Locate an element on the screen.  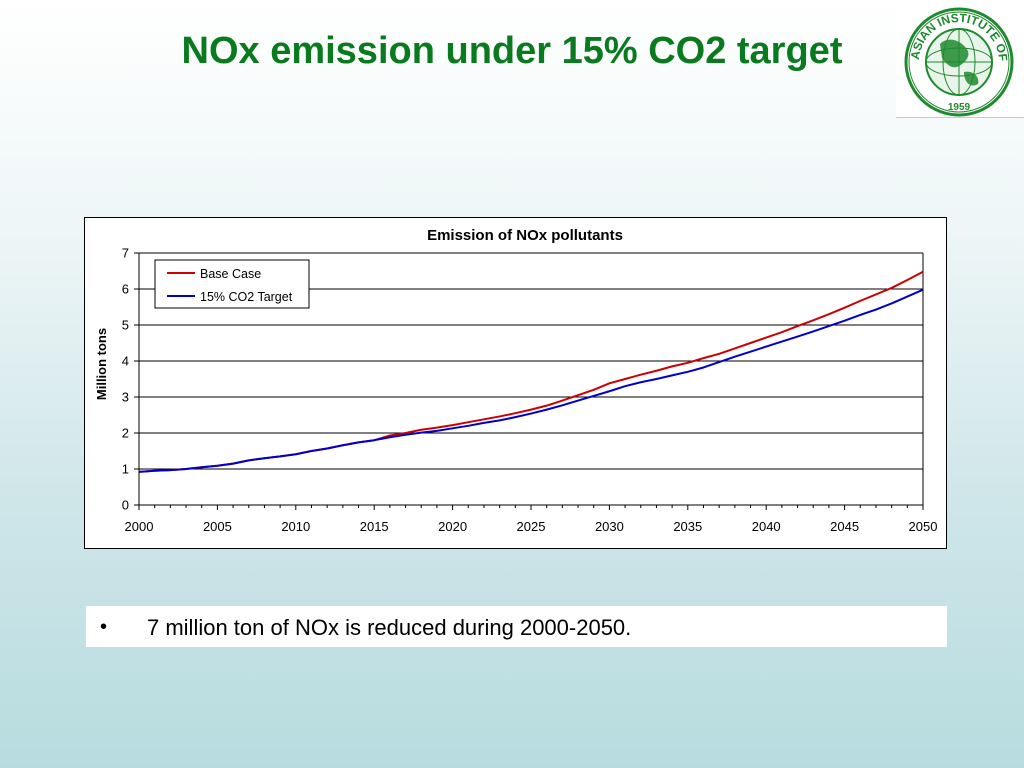
ait-logo-emblem: ASIAN INSTITUTE OF TECHNOLOGY 1959 is located at coordinates (952, 58).